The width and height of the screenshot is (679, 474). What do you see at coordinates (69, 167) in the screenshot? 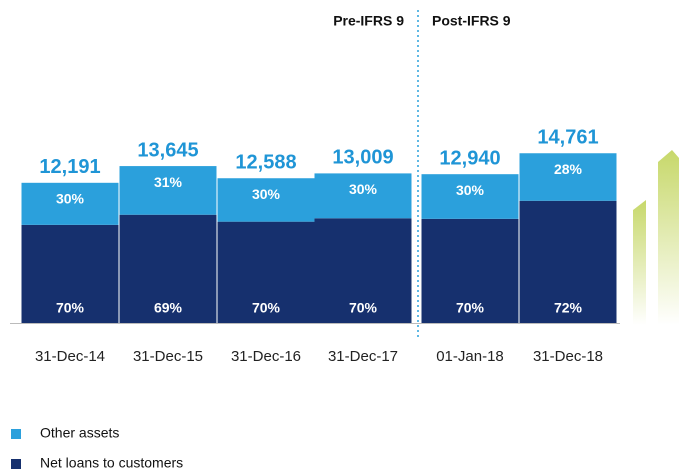
I see `total-label: 12,191` at bounding box center [69, 167].